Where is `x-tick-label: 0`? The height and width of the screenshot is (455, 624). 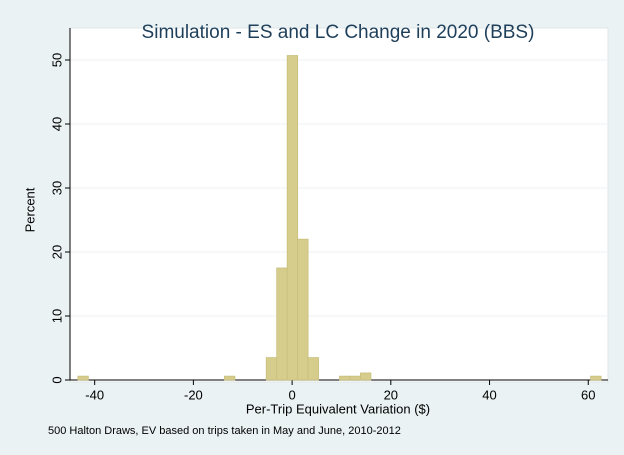 x-tick-label: 0 is located at coordinates (291, 394).